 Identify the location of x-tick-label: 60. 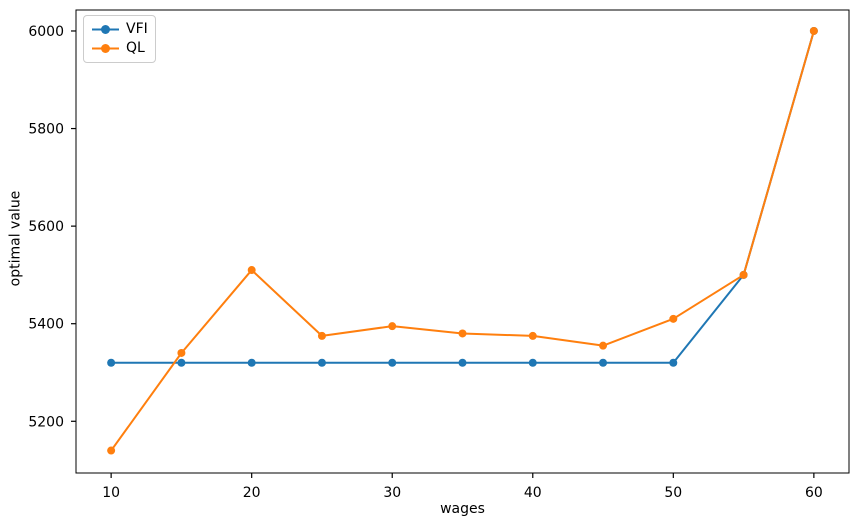
(814, 493).